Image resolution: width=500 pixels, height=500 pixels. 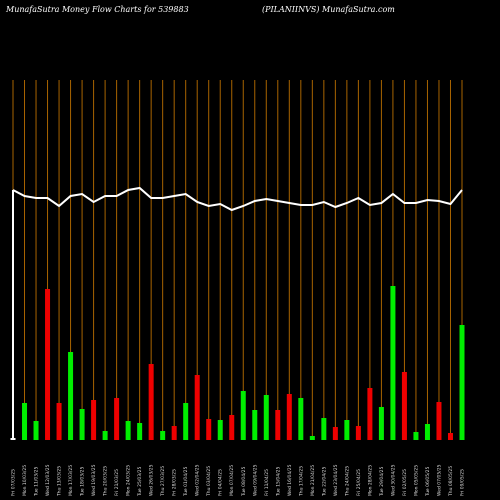 What do you see at coordinates (14, 482) in the screenshot?
I see `x-tick-label: Fri 07/03/25` at bounding box center [14, 482].